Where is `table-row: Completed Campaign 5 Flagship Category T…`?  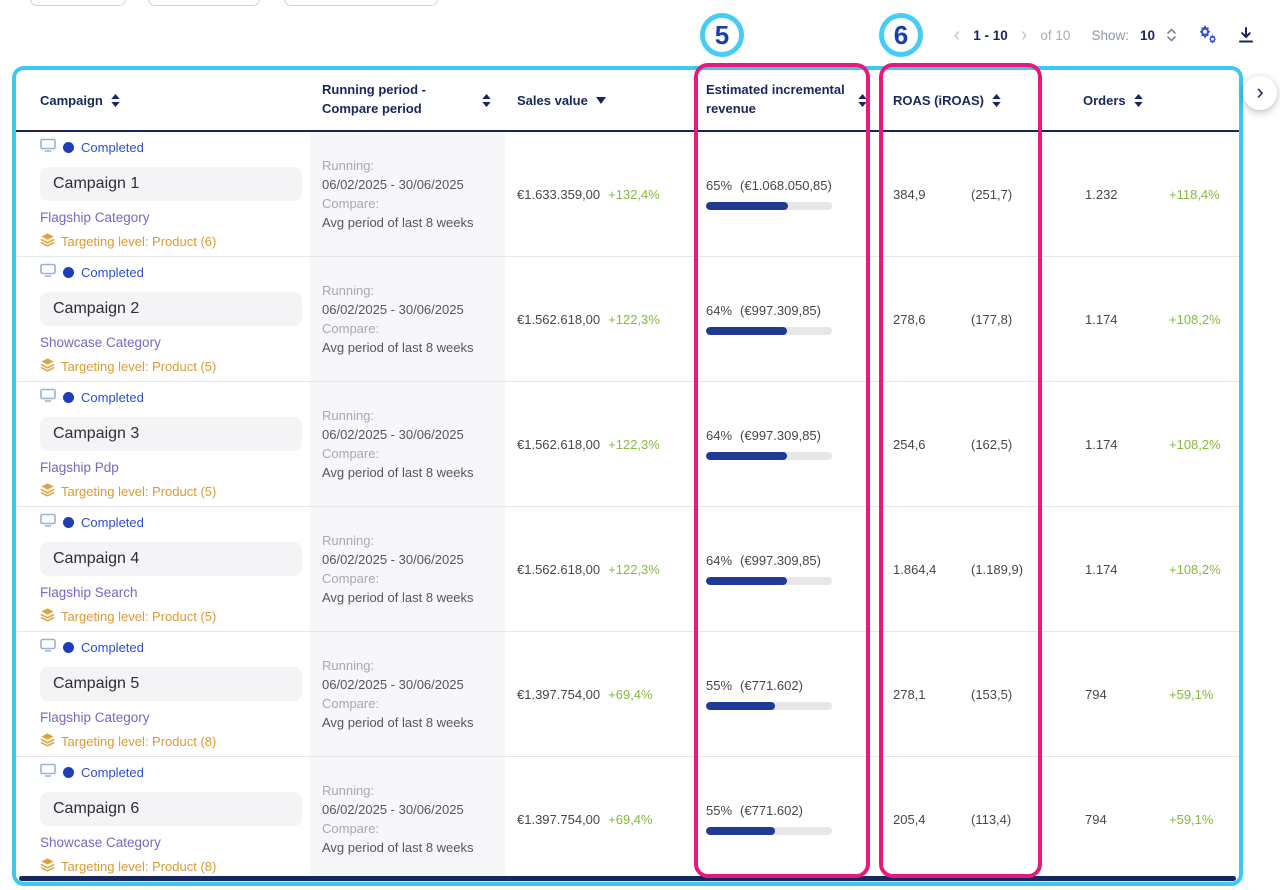
table-row: Completed Campaign 5 Flagship Category T… is located at coordinates (627, 694).